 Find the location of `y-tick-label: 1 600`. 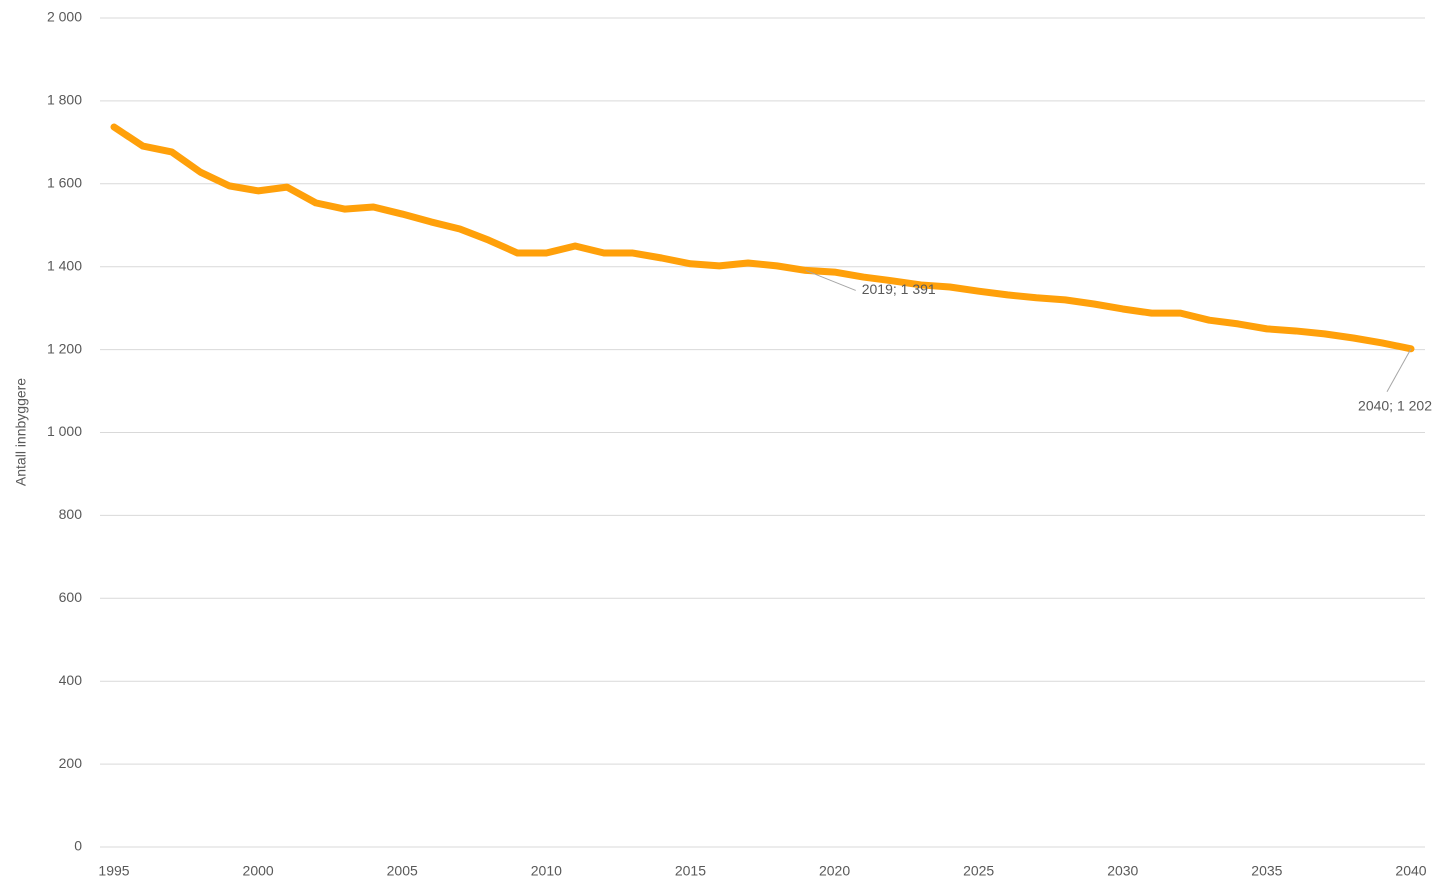

y-tick-label: 1 600 is located at coordinates (64, 183).